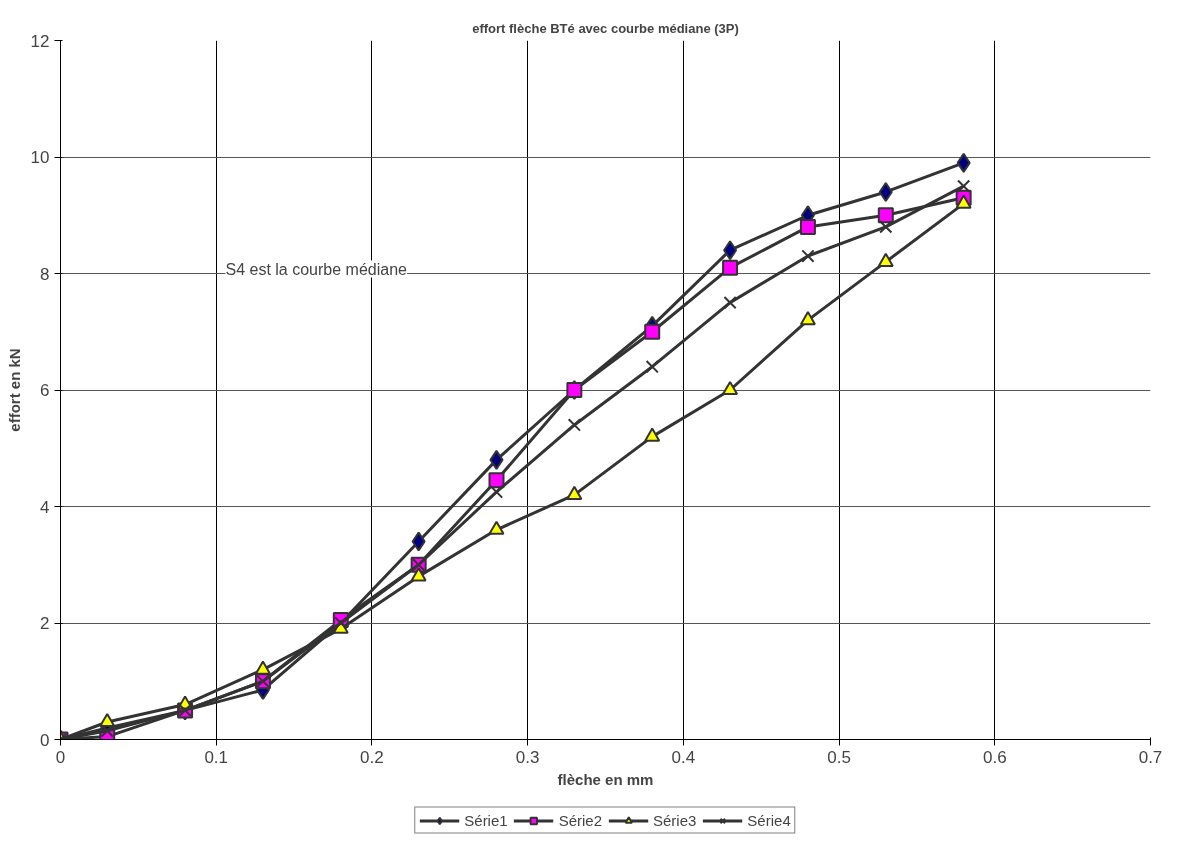 This screenshot has height=868, width=1194. What do you see at coordinates (839, 757) in the screenshot?
I see `x-tick-label: 0.5` at bounding box center [839, 757].